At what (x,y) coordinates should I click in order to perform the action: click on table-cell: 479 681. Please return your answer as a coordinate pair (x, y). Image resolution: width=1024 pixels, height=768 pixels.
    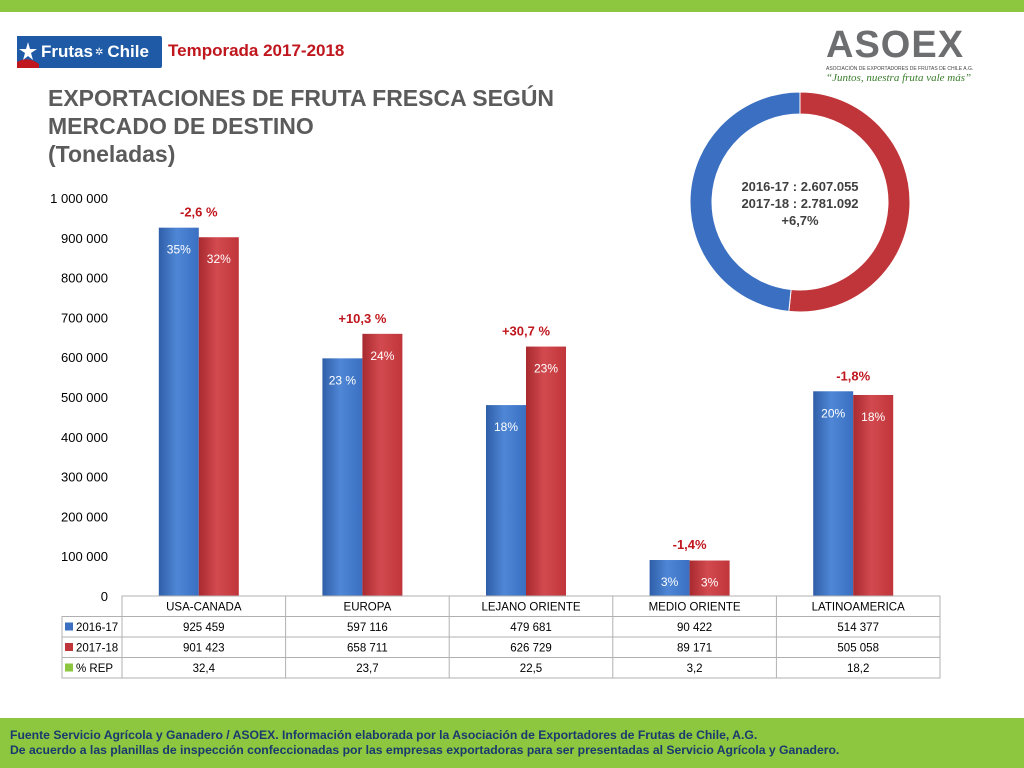
    Looking at the image, I should click on (531, 628).